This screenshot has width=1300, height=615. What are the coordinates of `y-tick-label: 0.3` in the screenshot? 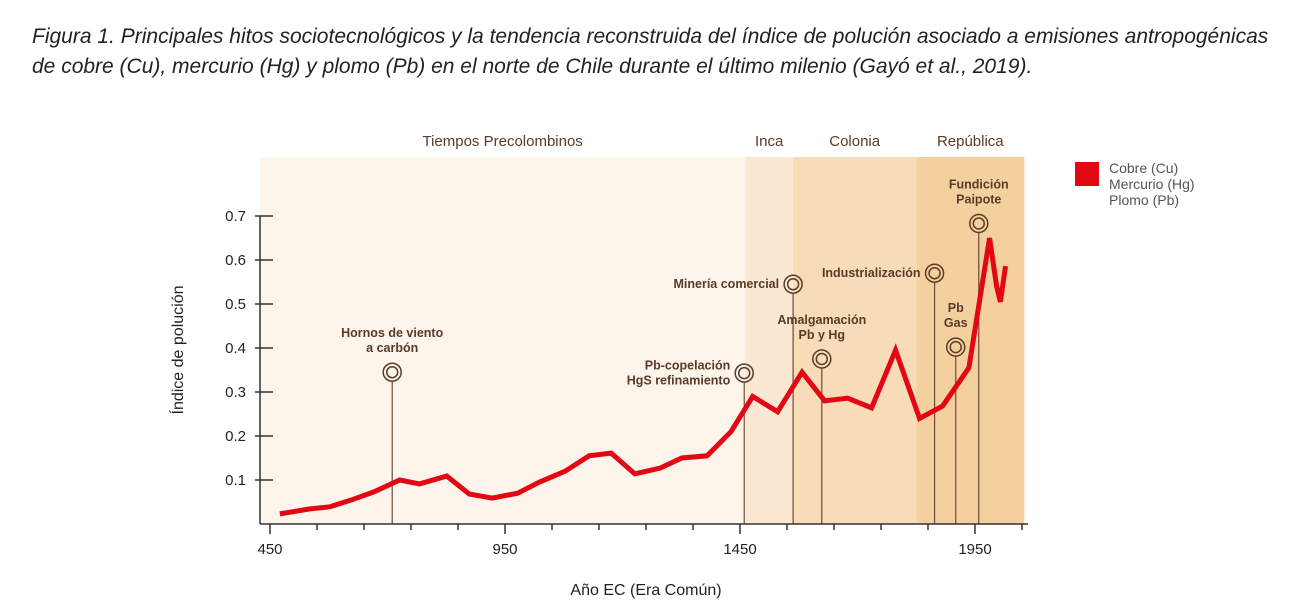 It's located at (235, 392).